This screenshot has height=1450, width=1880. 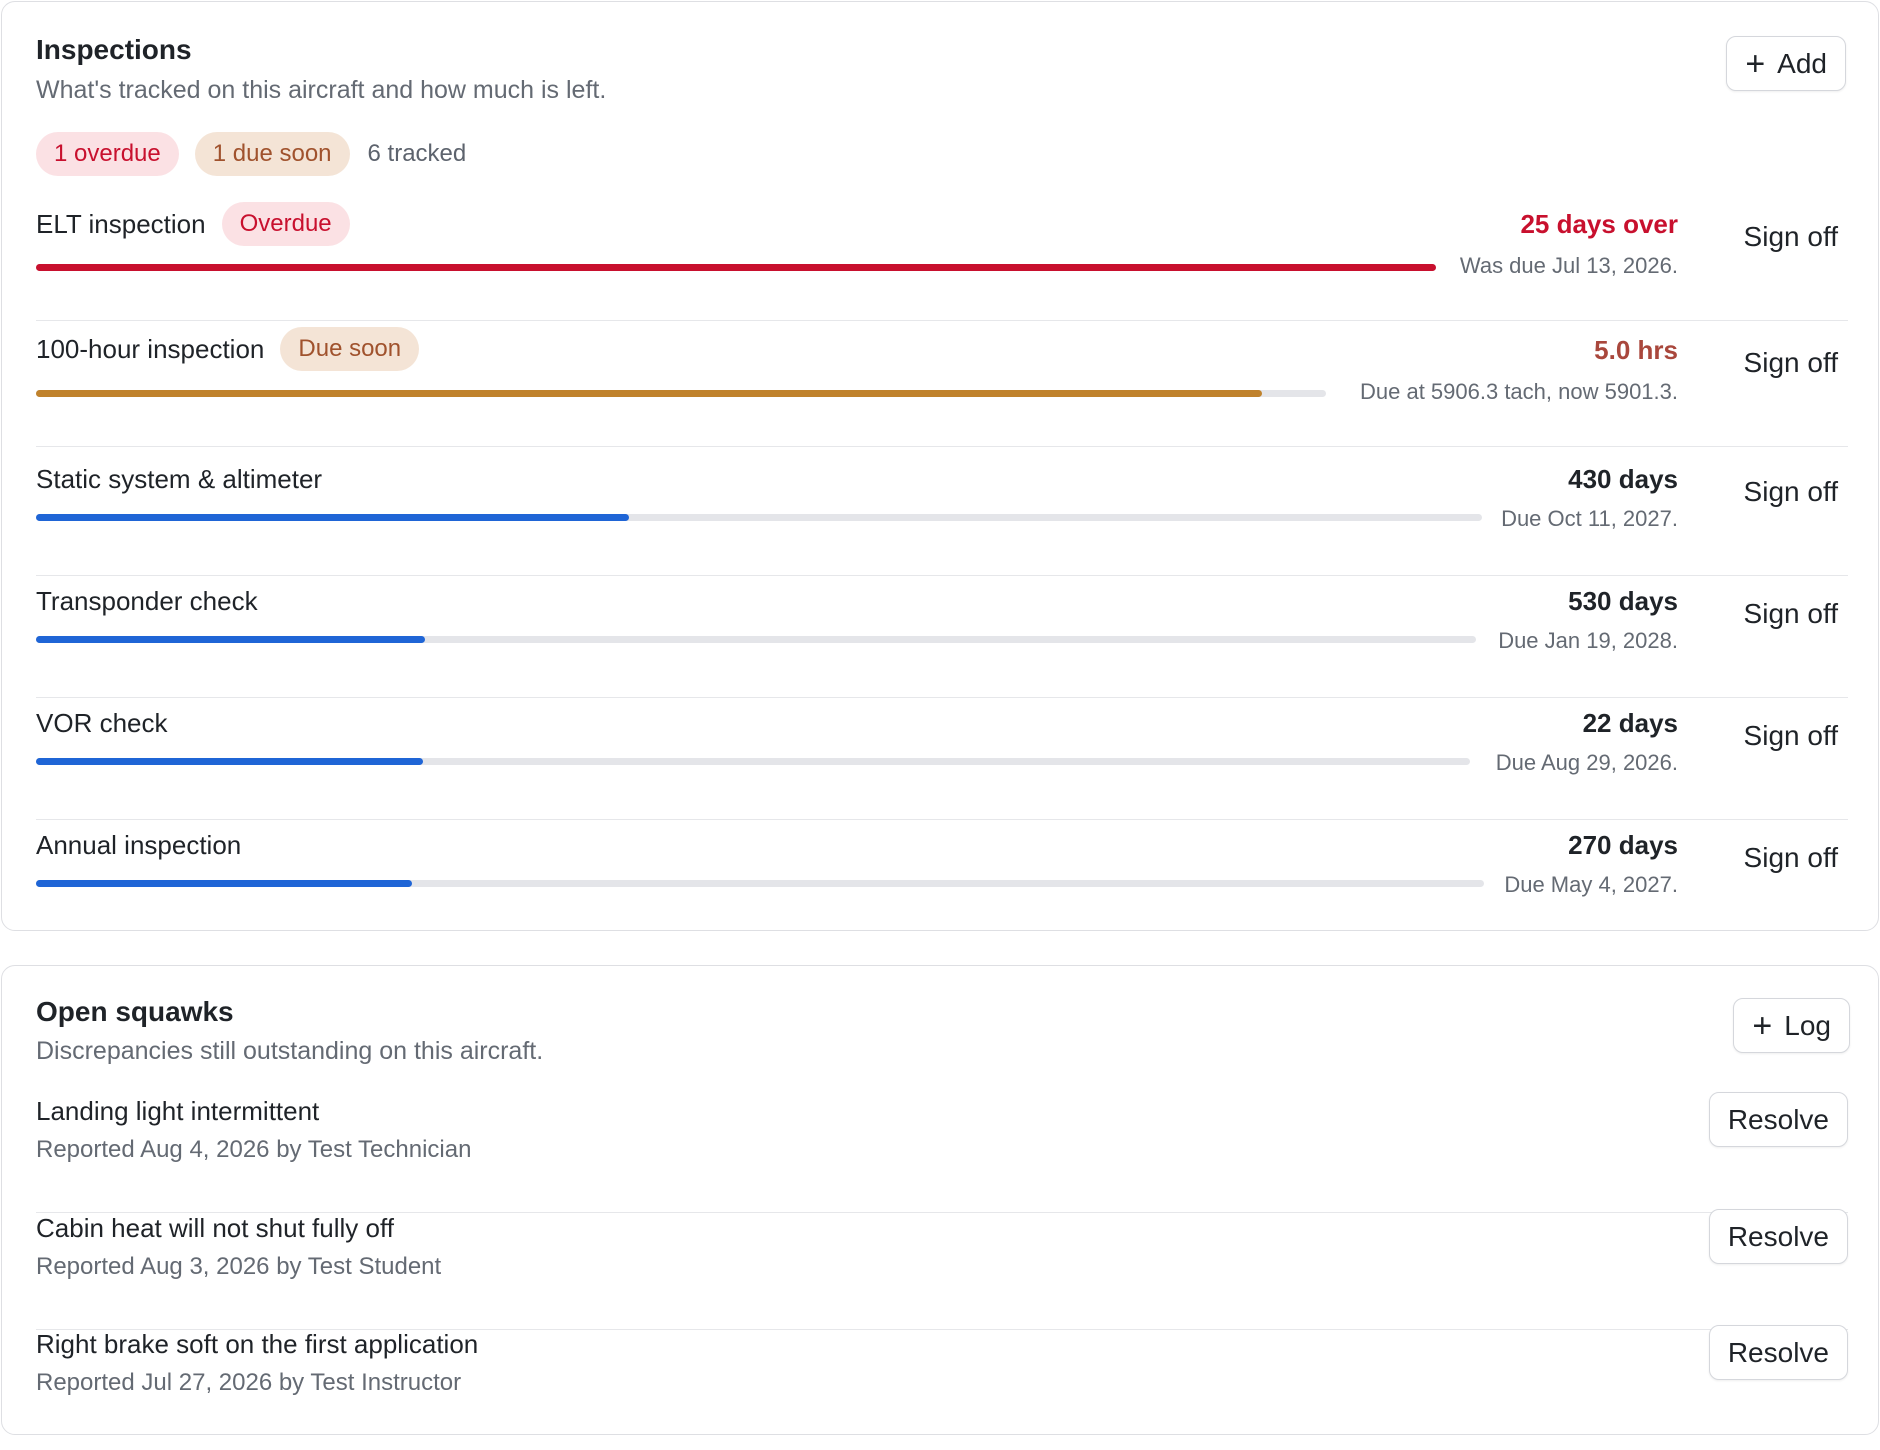 What do you see at coordinates (1588, 640) in the screenshot?
I see `due-text: Due Jan 19, 2028.` at bounding box center [1588, 640].